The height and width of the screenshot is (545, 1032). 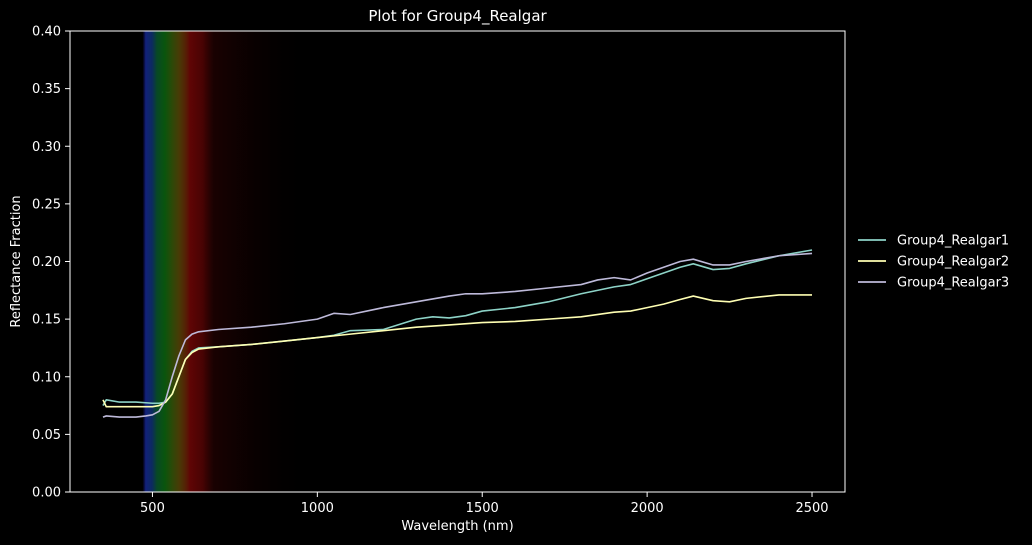 What do you see at coordinates (46, 89) in the screenshot?
I see `y-tick-label: 0.35` at bounding box center [46, 89].